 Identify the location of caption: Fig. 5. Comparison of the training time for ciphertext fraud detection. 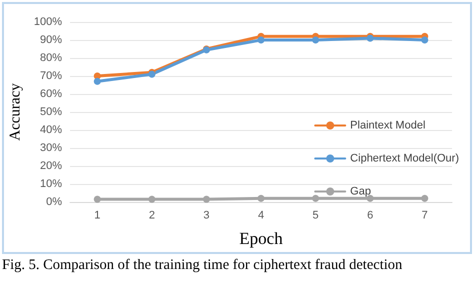
(202, 265).